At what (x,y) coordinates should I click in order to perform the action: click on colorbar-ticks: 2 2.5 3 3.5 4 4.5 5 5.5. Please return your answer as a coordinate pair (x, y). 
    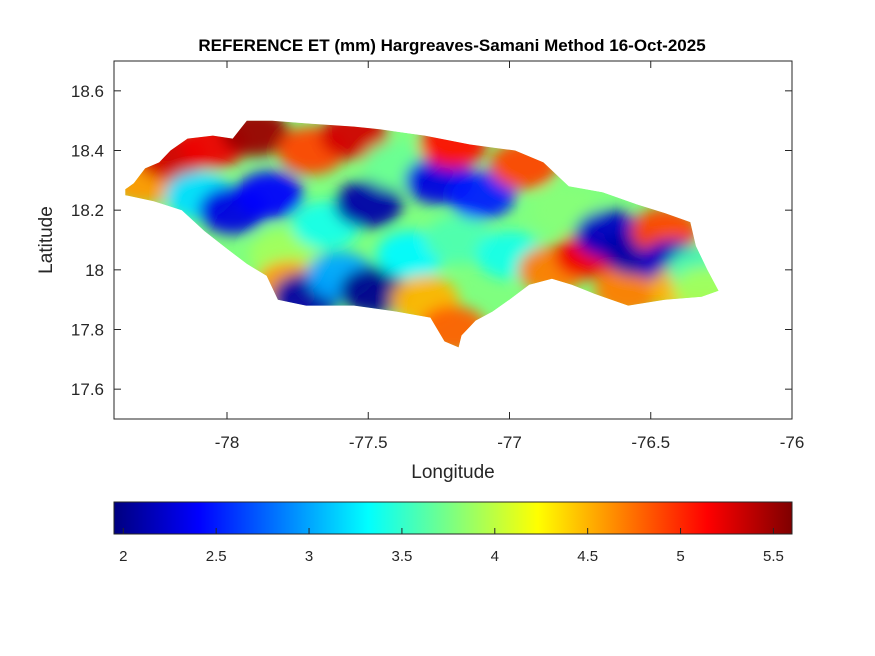
    Looking at the image, I should click on (451, 546).